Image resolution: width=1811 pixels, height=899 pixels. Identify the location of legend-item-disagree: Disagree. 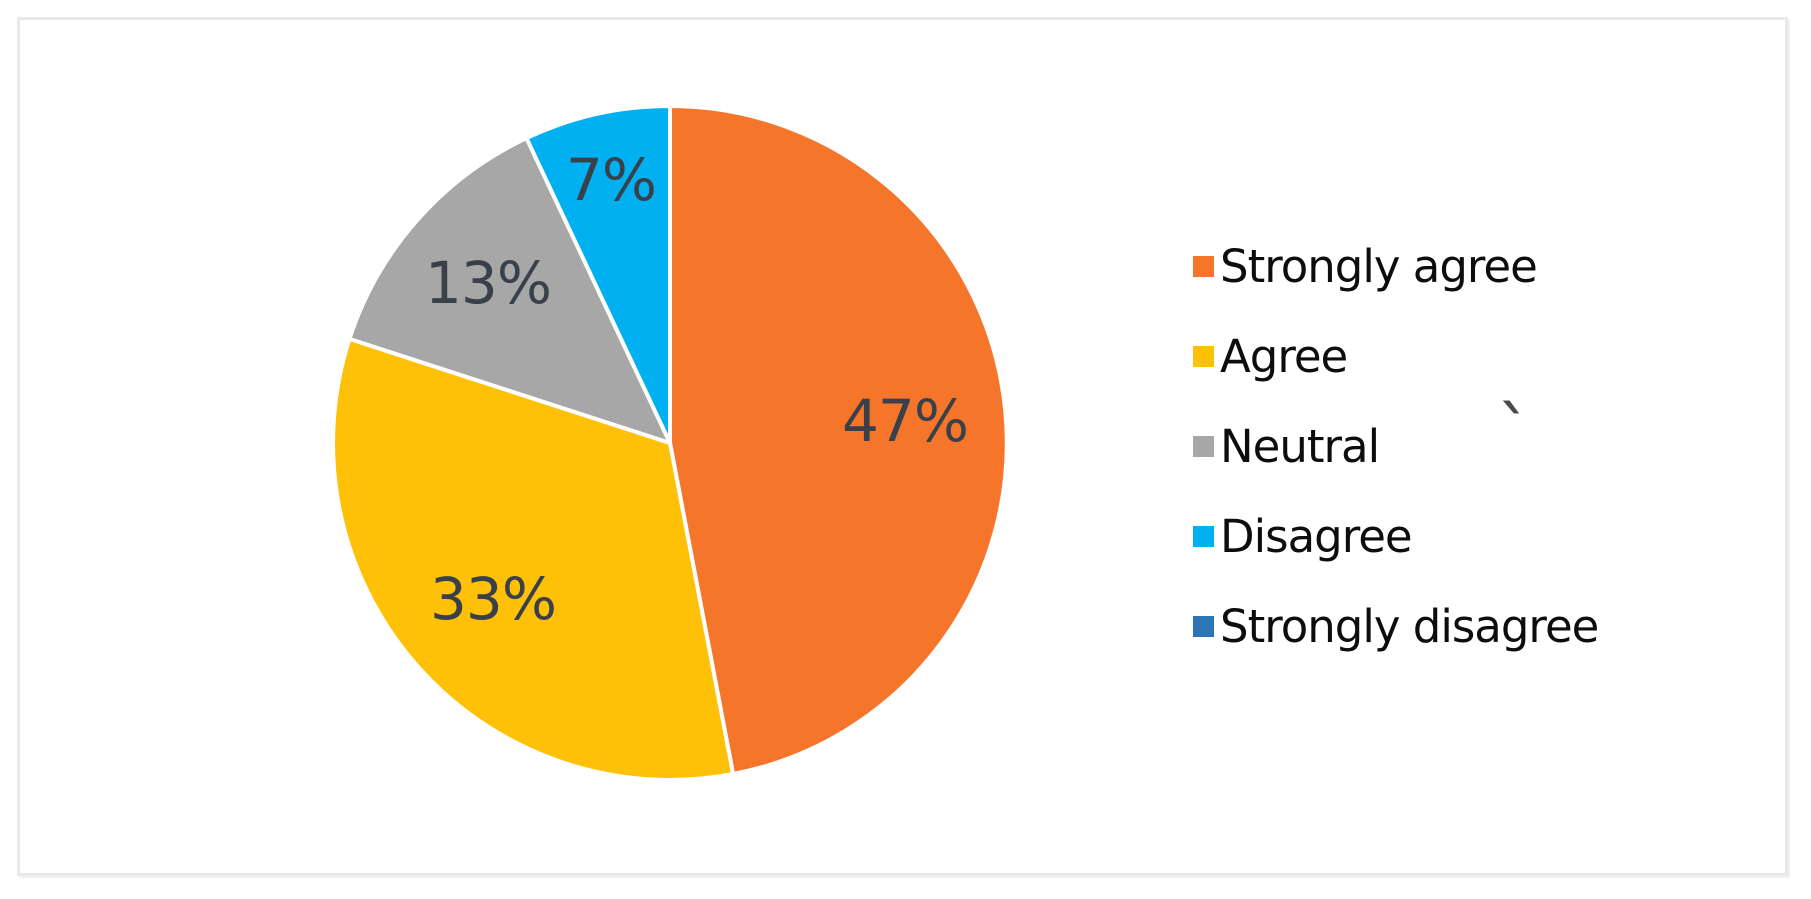
(1395, 536).